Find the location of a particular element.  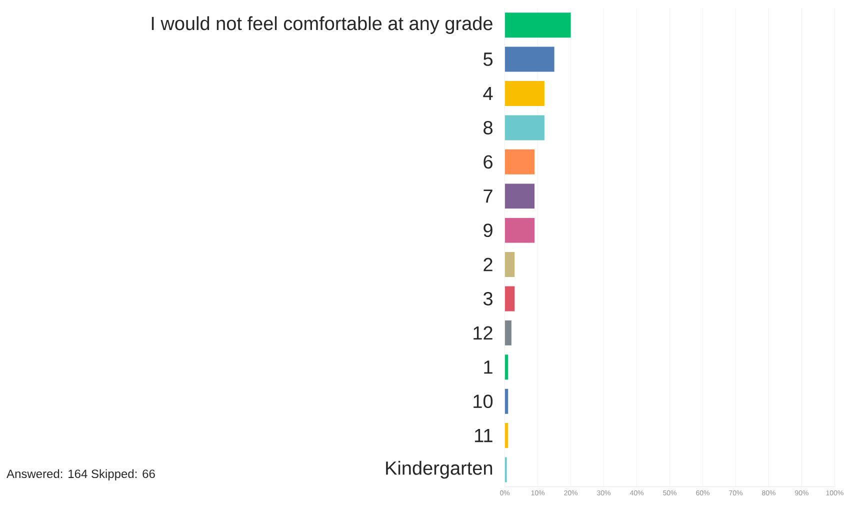

y-tick-label: Kindergarten is located at coordinates (439, 469).